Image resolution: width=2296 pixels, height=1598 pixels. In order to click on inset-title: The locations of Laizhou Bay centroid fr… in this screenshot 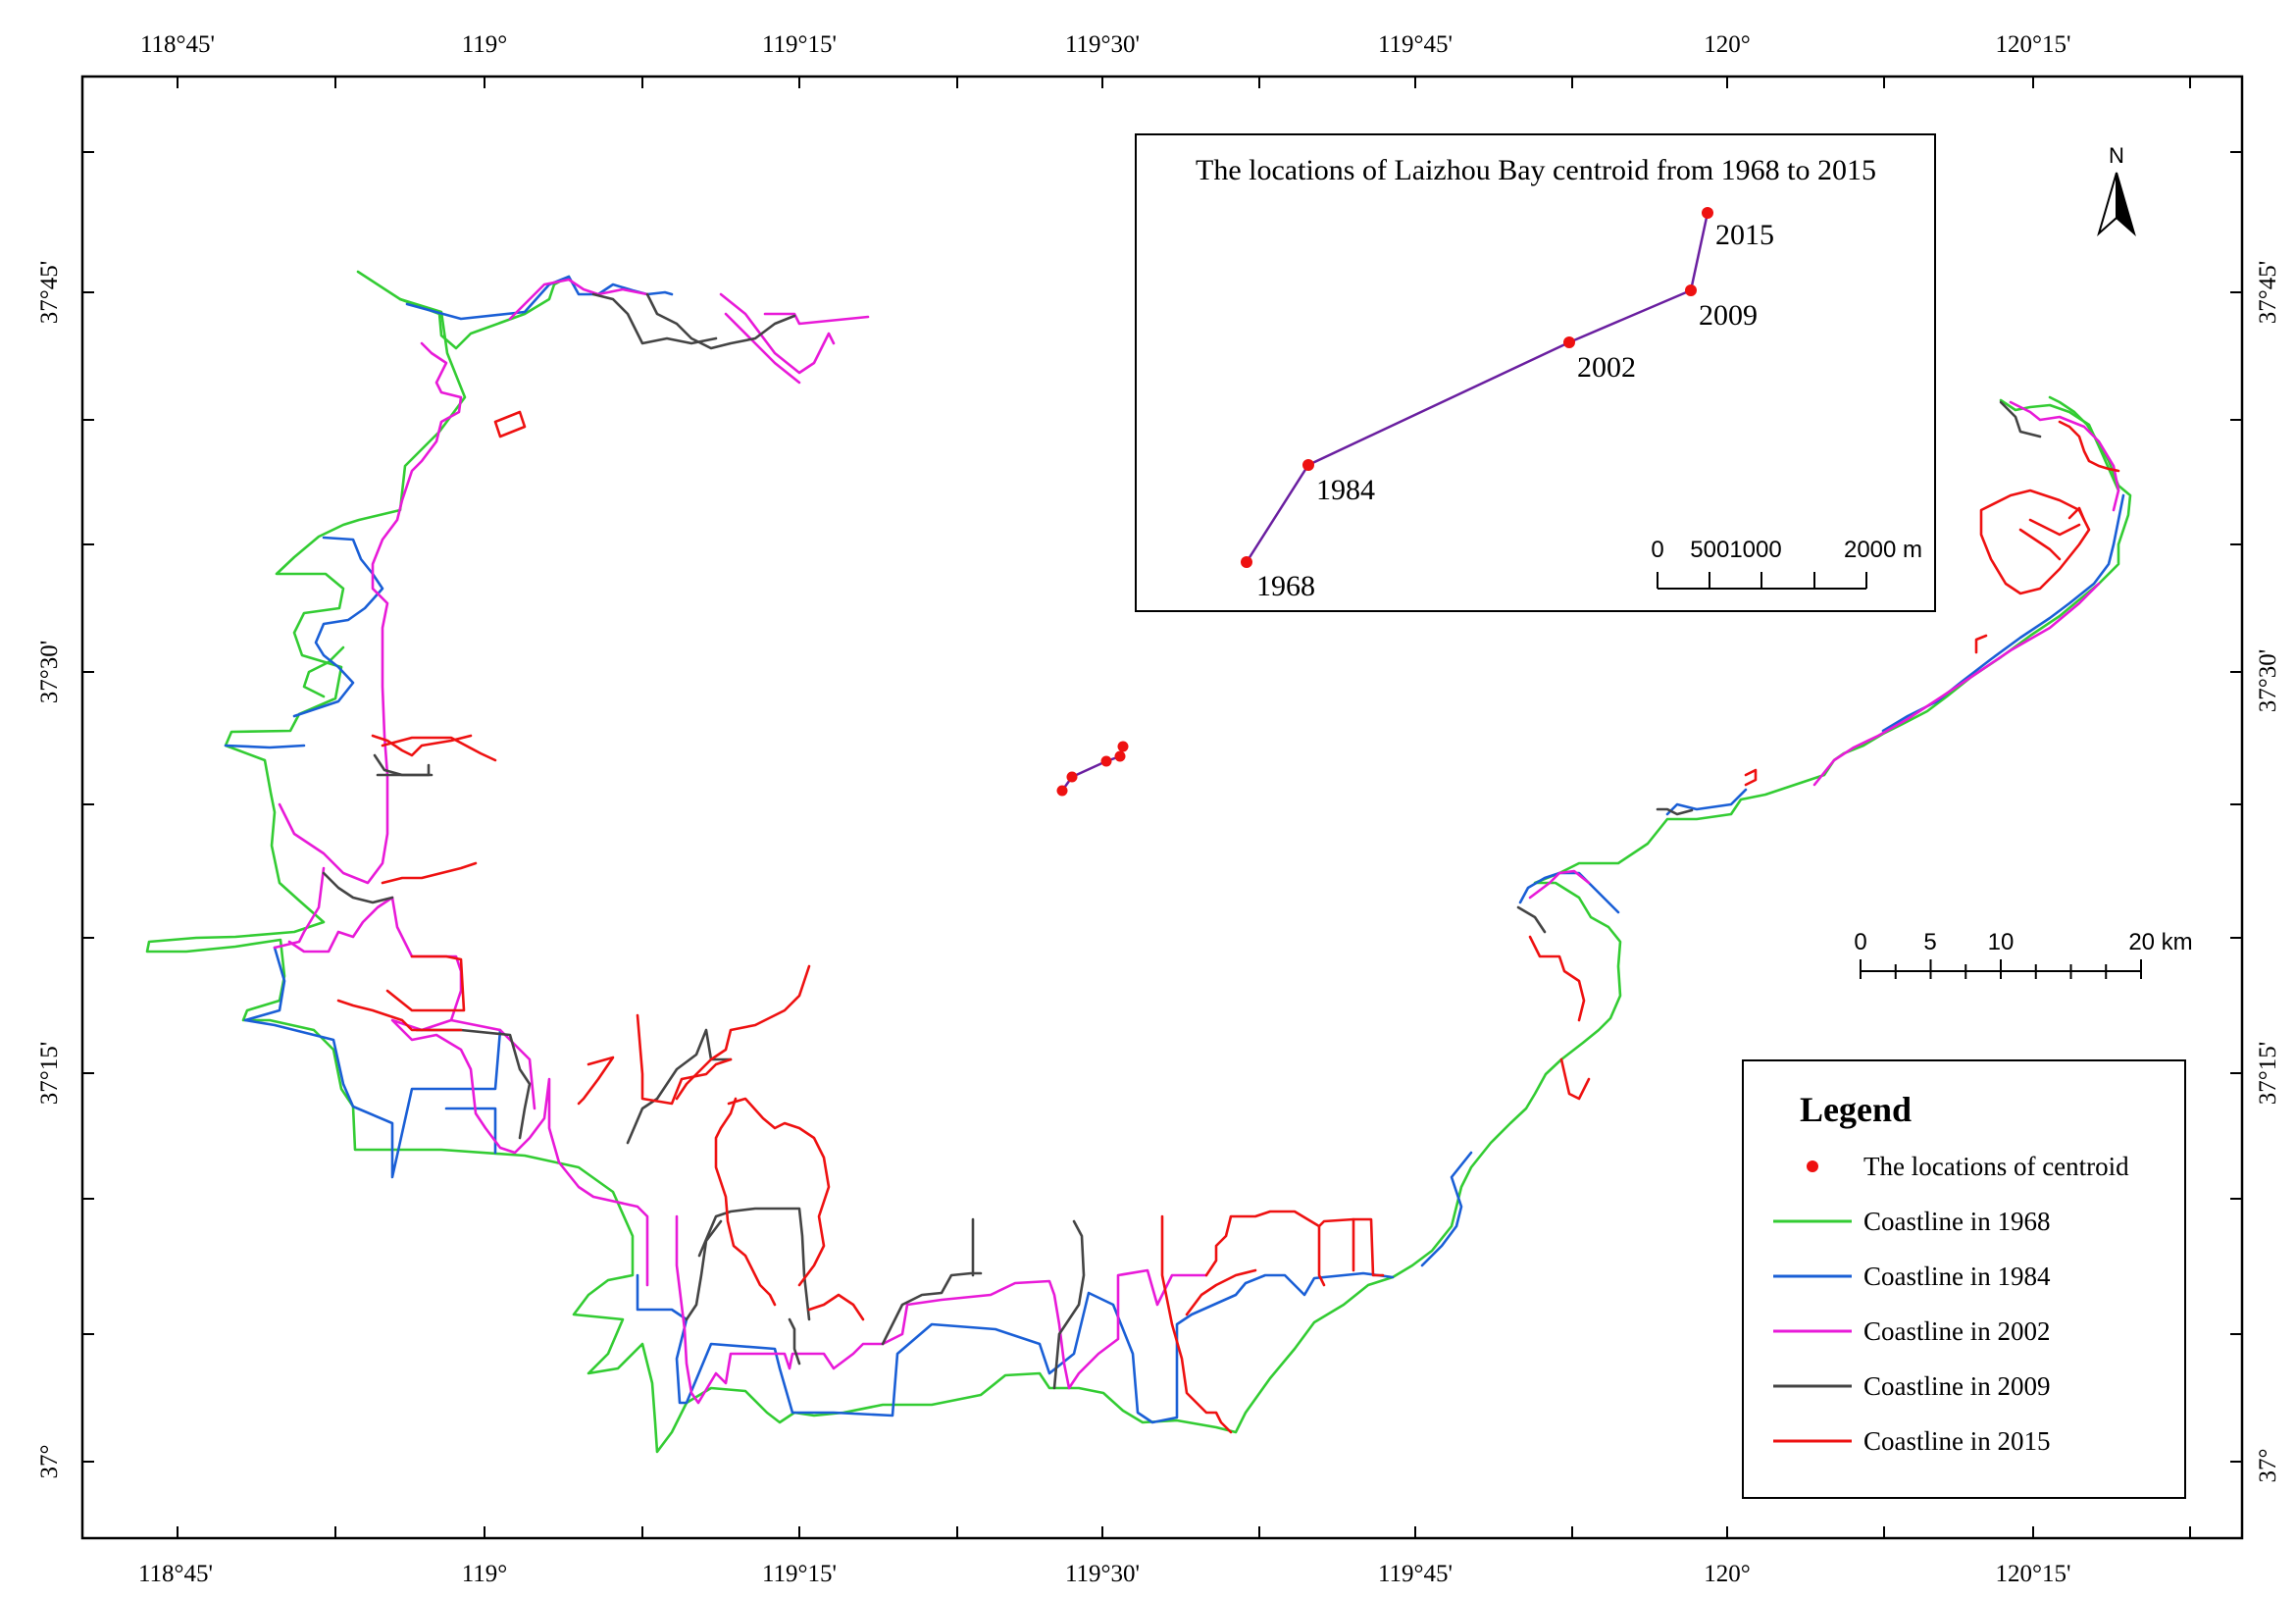, I will do `click(1536, 170)`.